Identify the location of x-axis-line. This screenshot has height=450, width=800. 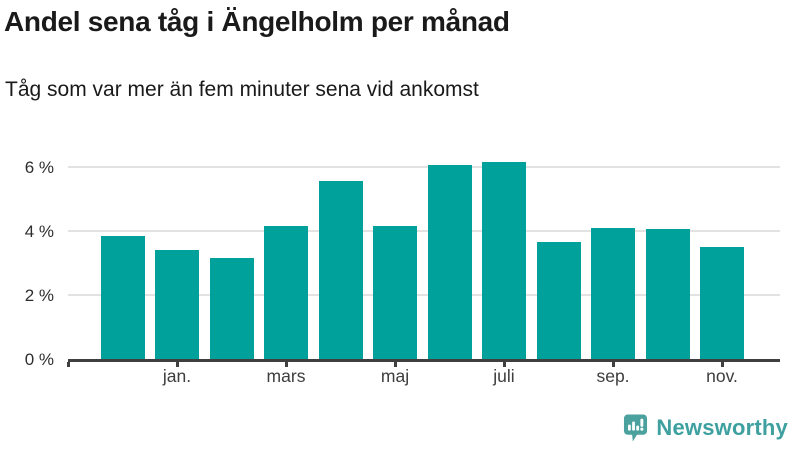
(424, 360).